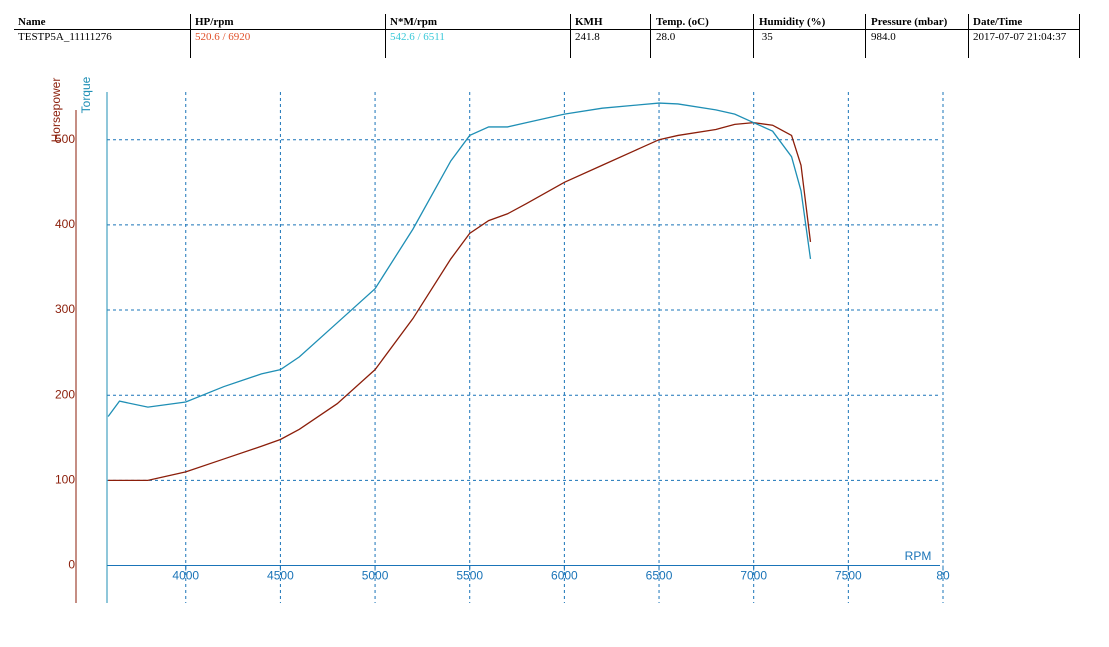  Describe the element at coordinates (469, 576) in the screenshot. I see `x-tick-label: 5500` at that location.